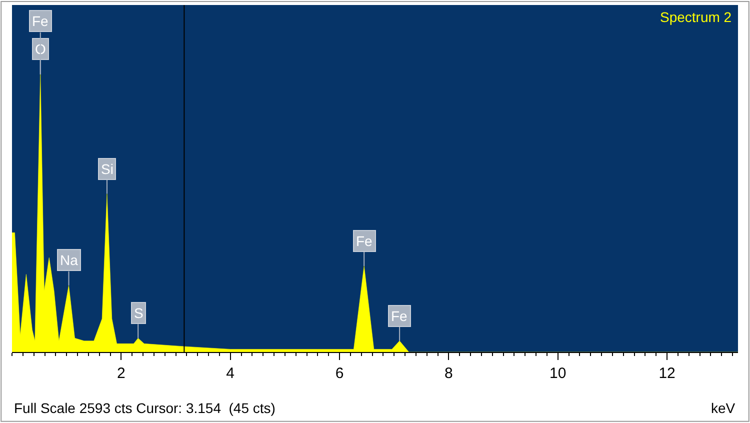 The width and height of the screenshot is (750, 423). Describe the element at coordinates (139, 313) in the screenshot. I see `annotation: S` at that location.